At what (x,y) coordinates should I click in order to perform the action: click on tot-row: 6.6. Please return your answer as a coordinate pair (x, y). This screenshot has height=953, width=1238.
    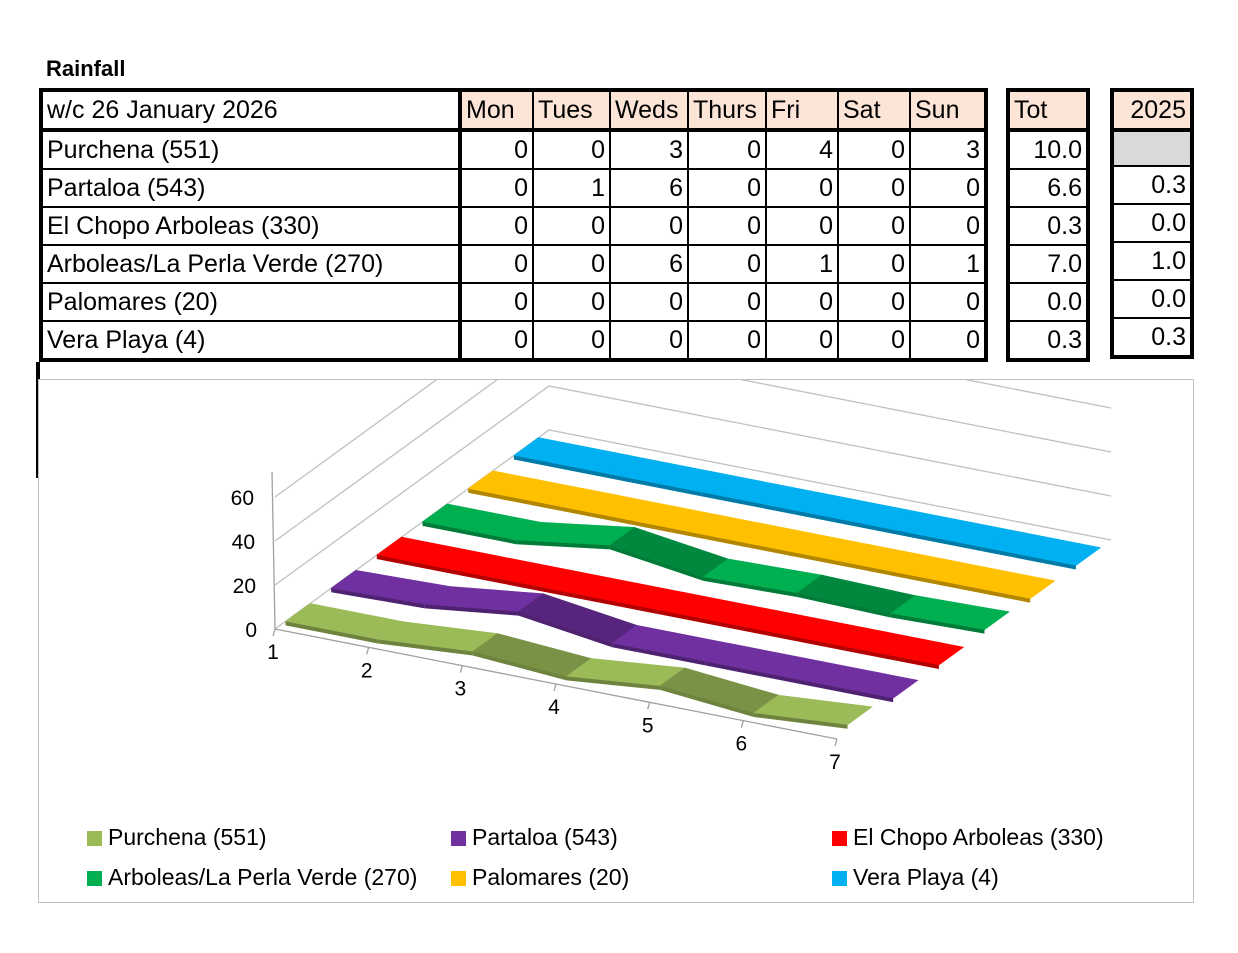
    Looking at the image, I should click on (1048, 188).